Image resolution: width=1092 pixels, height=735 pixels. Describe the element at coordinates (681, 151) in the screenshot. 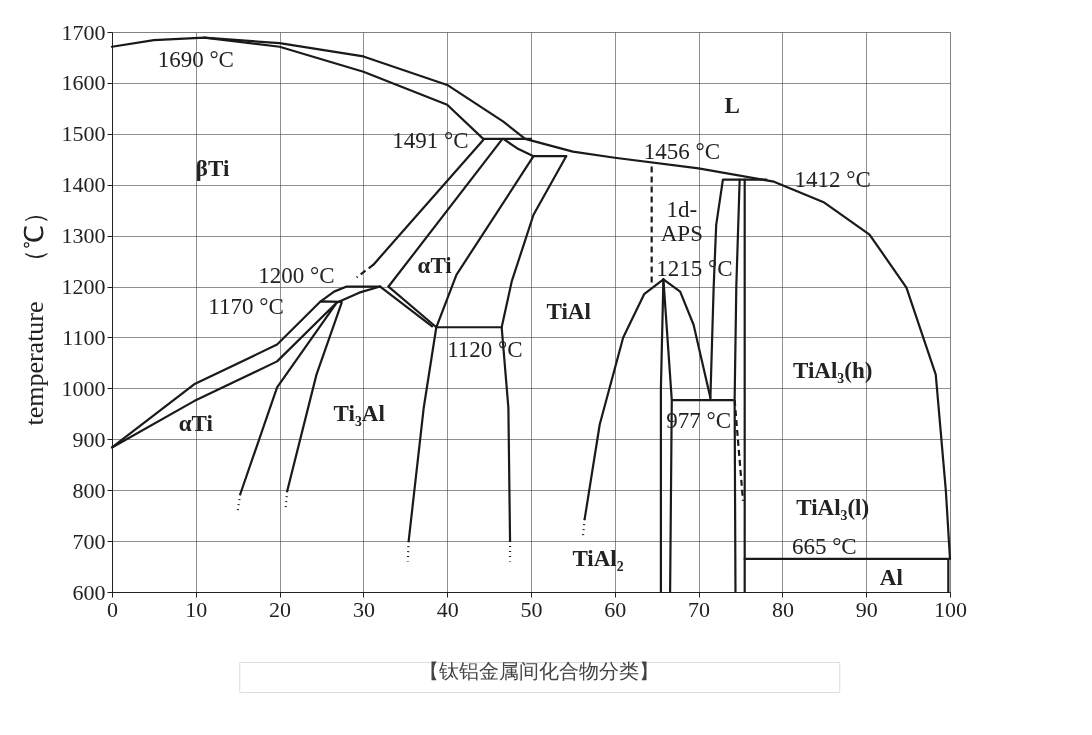

I see `annotation: 1456 °C` at that location.